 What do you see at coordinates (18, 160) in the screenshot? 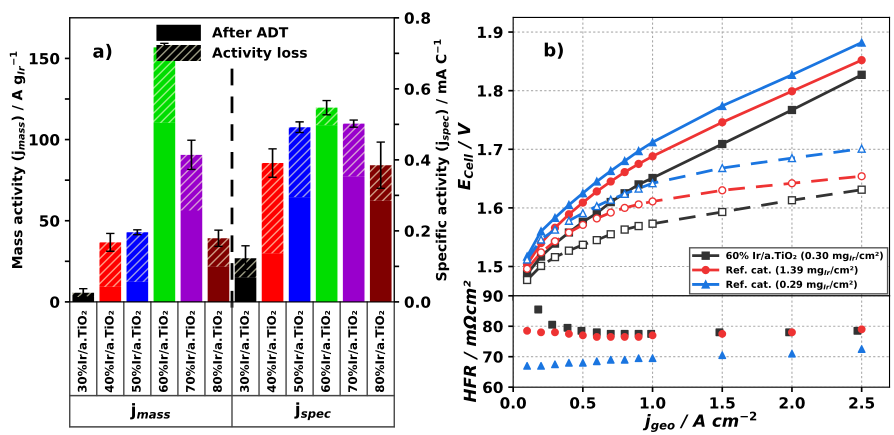
I see `y-axis-title: Mass activity (j$_{mass}$) / A g$_{Ir}$$^{−1}$` at bounding box center [18, 160].